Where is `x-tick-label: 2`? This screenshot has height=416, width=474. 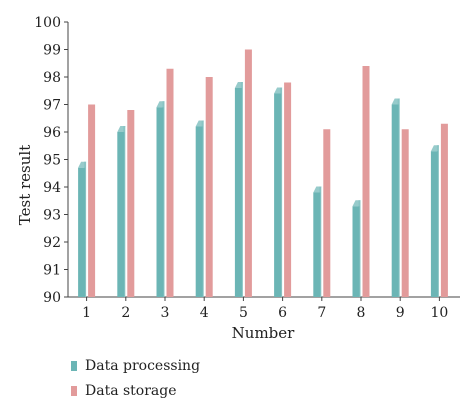 x-tick-label: 2 is located at coordinates (125, 313).